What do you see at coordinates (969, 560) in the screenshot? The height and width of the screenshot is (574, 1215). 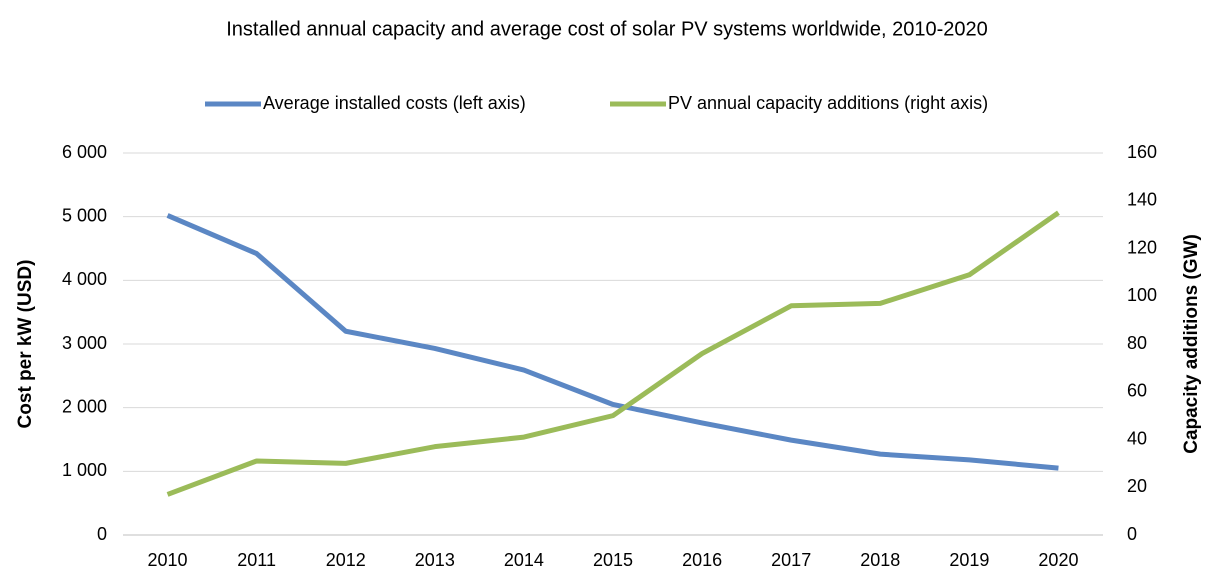 I see `x-tick-label: 2019` at bounding box center [969, 560].